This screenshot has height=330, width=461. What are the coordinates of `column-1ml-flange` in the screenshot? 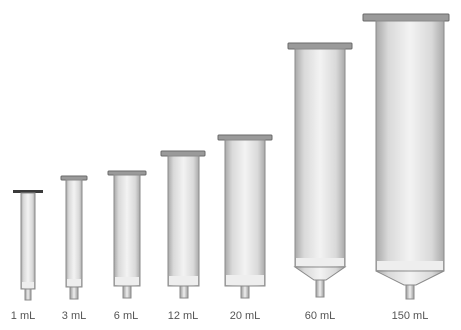 It's located at (28, 191).